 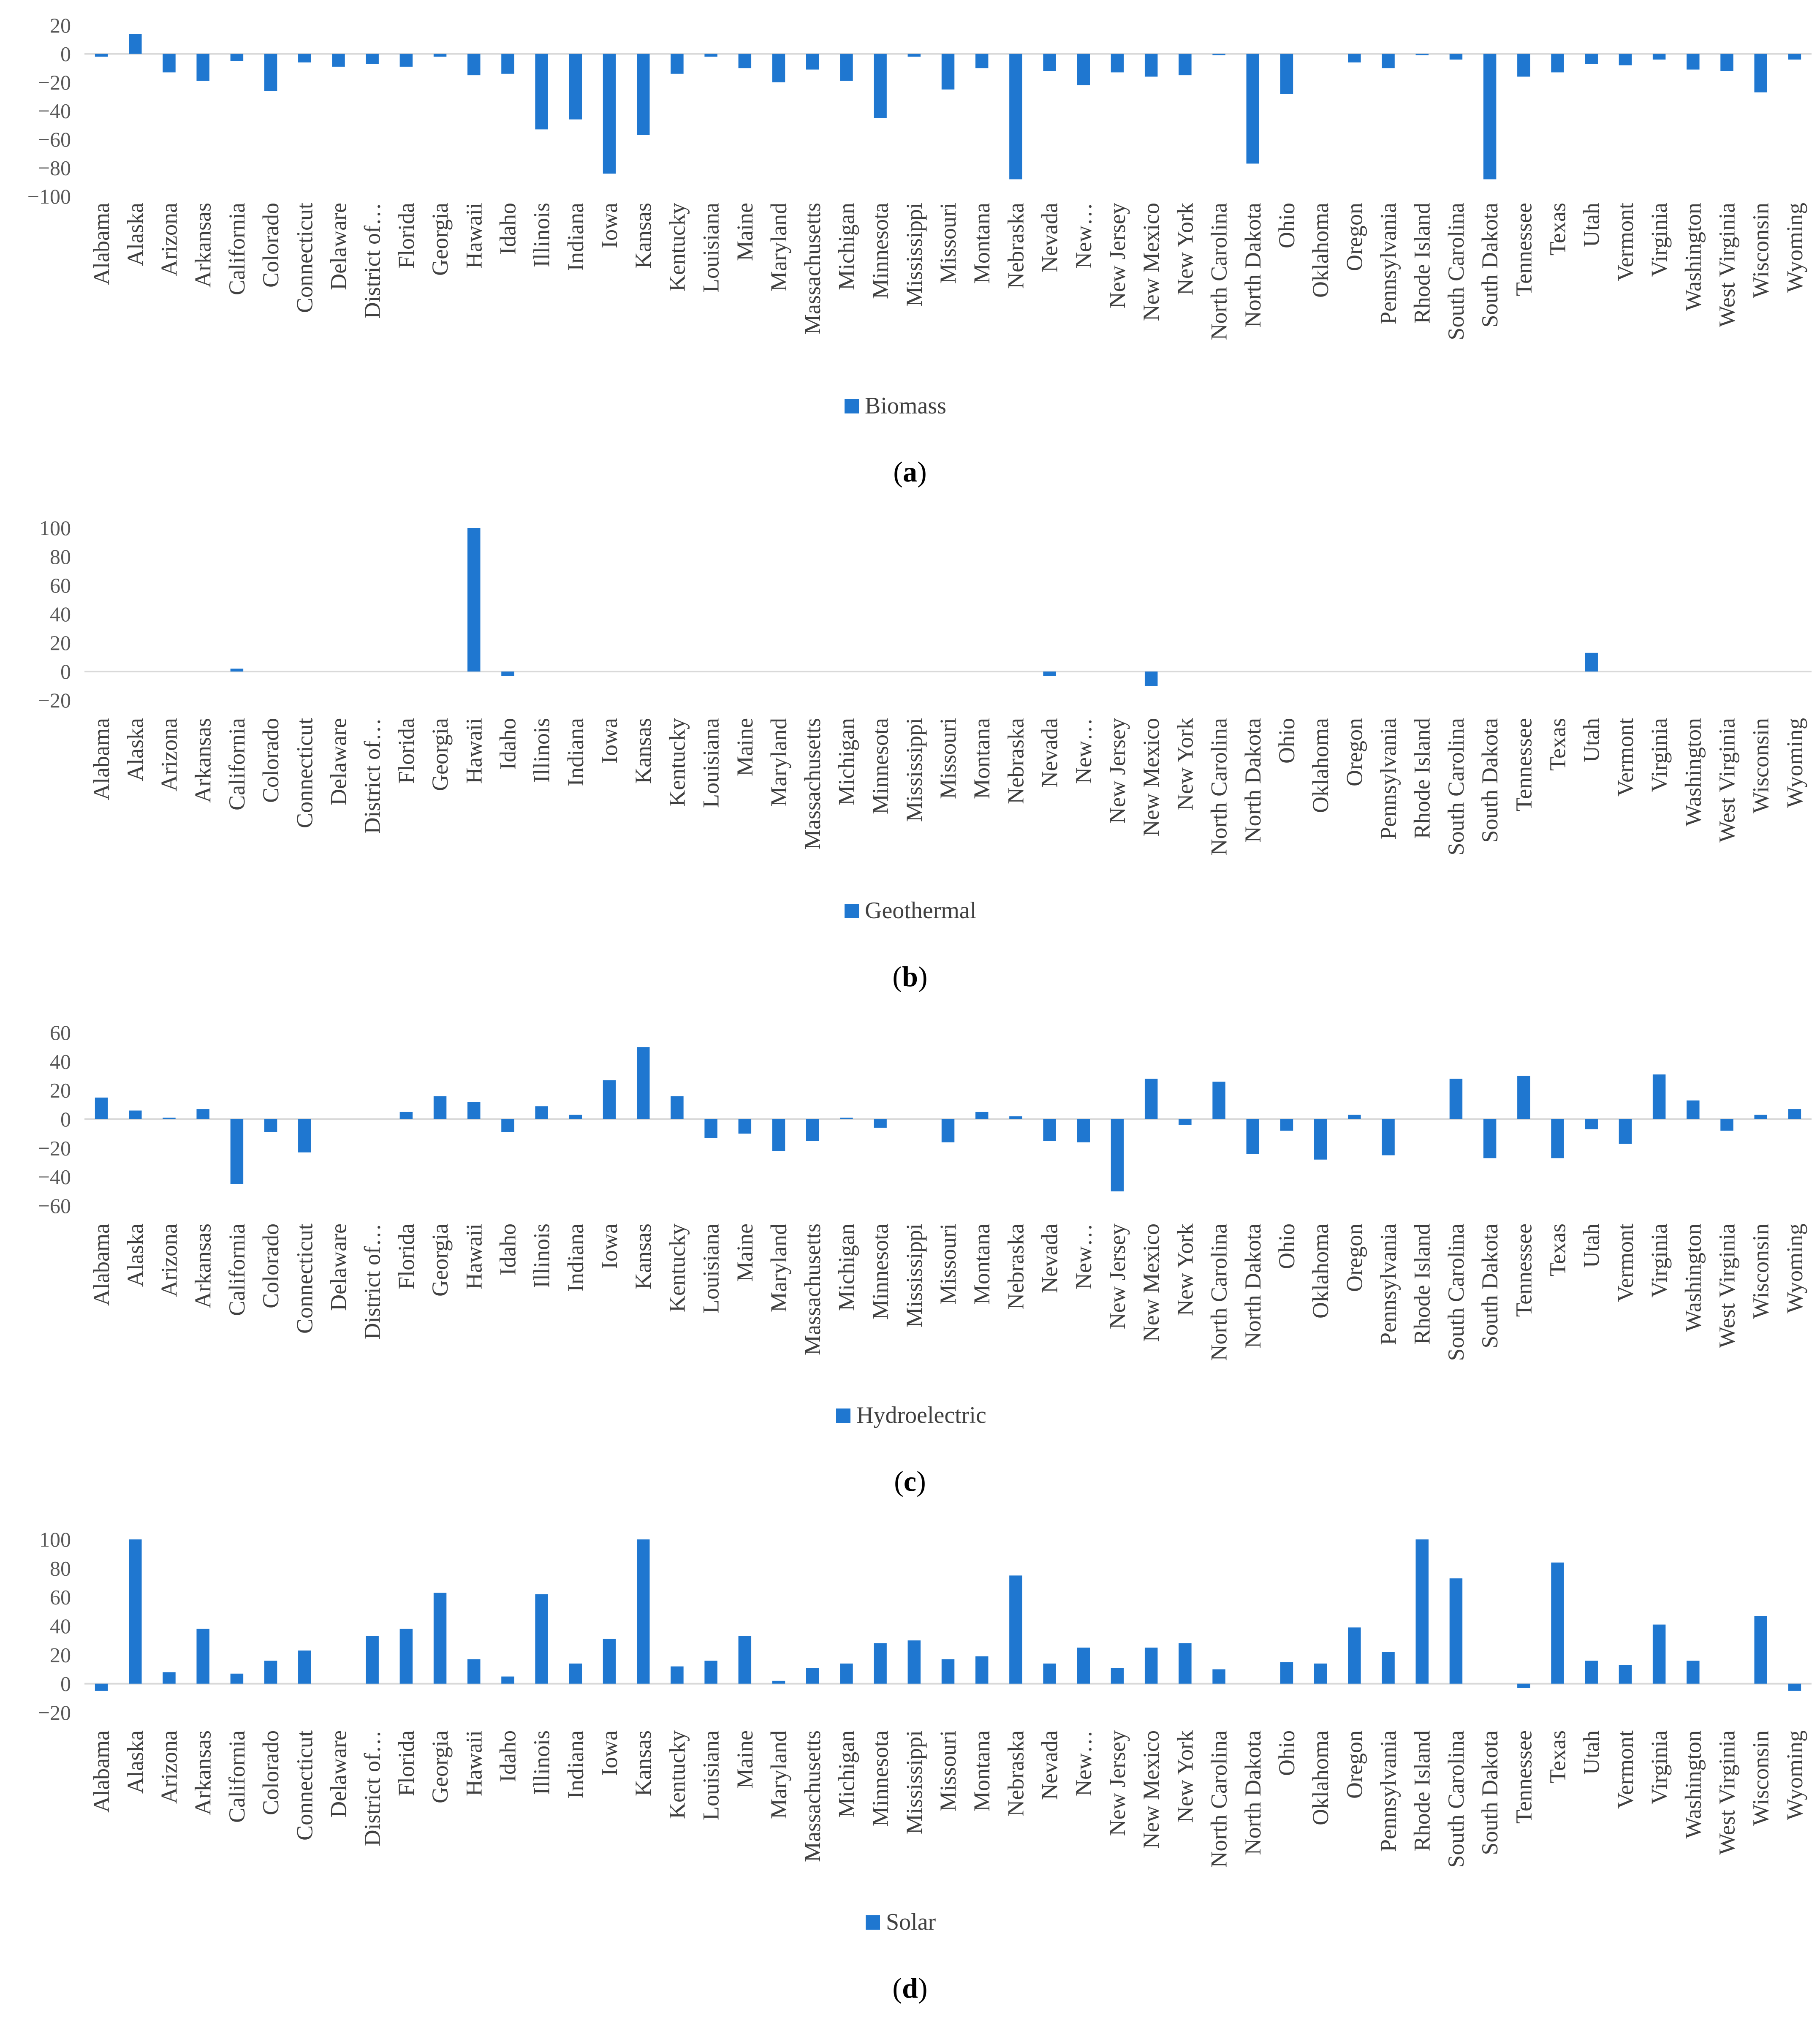 What do you see at coordinates (1185, 764) in the screenshot?
I see `category-label: New York` at bounding box center [1185, 764].